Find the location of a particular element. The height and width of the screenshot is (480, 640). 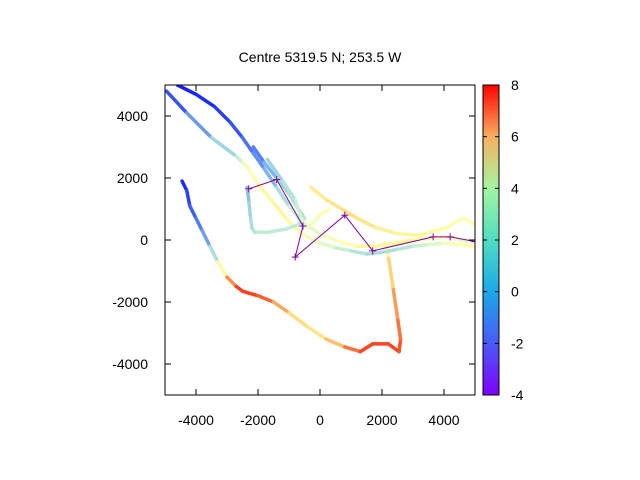

colorbar-tick-label: 0 is located at coordinates (515, 292).